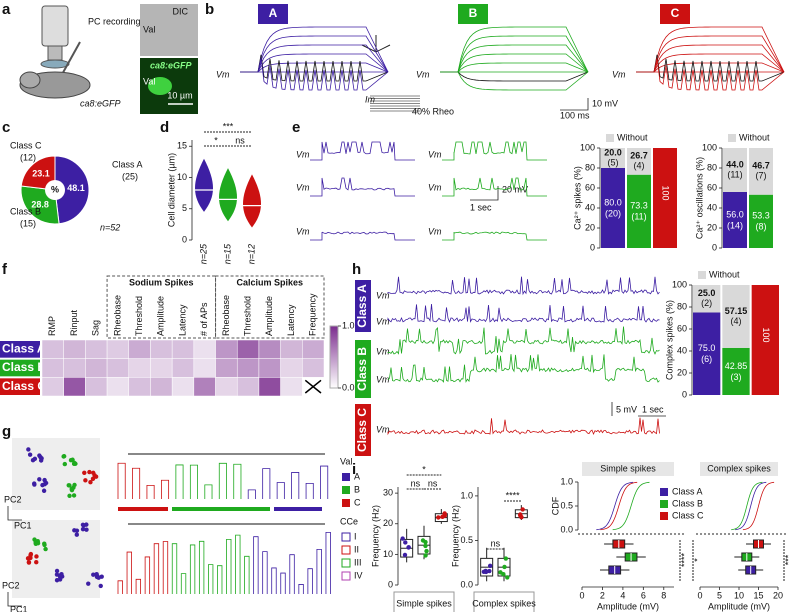 The height and width of the screenshot is (612, 794). I want to click on bar-label: 20.0, so click(613, 152).